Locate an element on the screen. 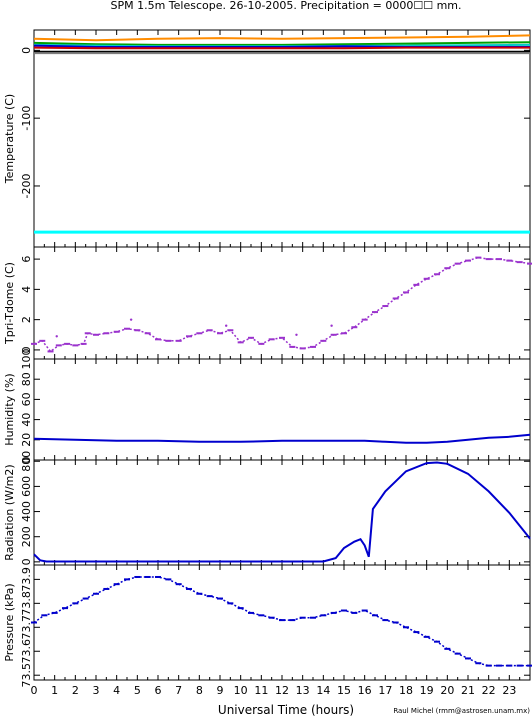 Image resolution: width=532 pixels, height=719 pixels. y-axis-label-tdiff: Tpri-Tdome (C) is located at coordinates (9, 303).